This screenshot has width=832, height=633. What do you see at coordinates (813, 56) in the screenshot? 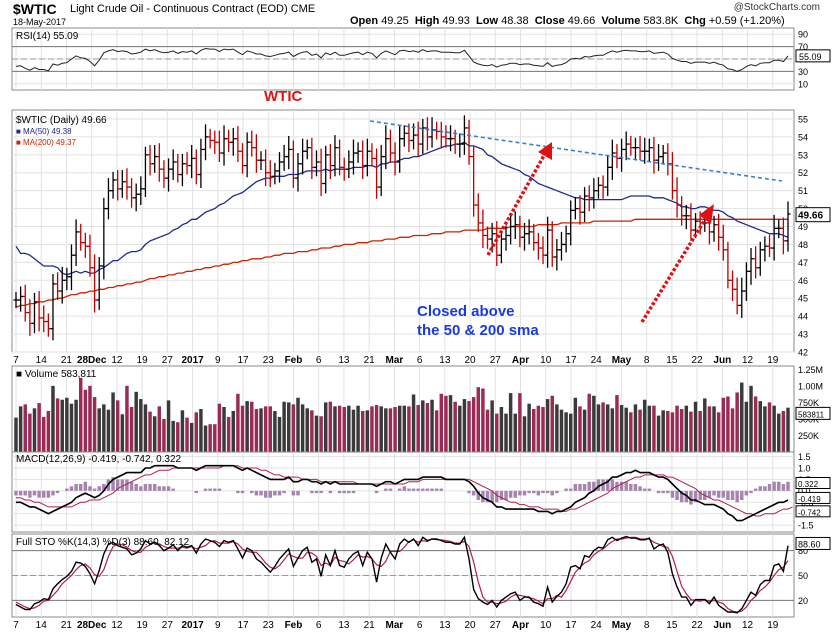
I see `rsi-last-box` at bounding box center [813, 56].